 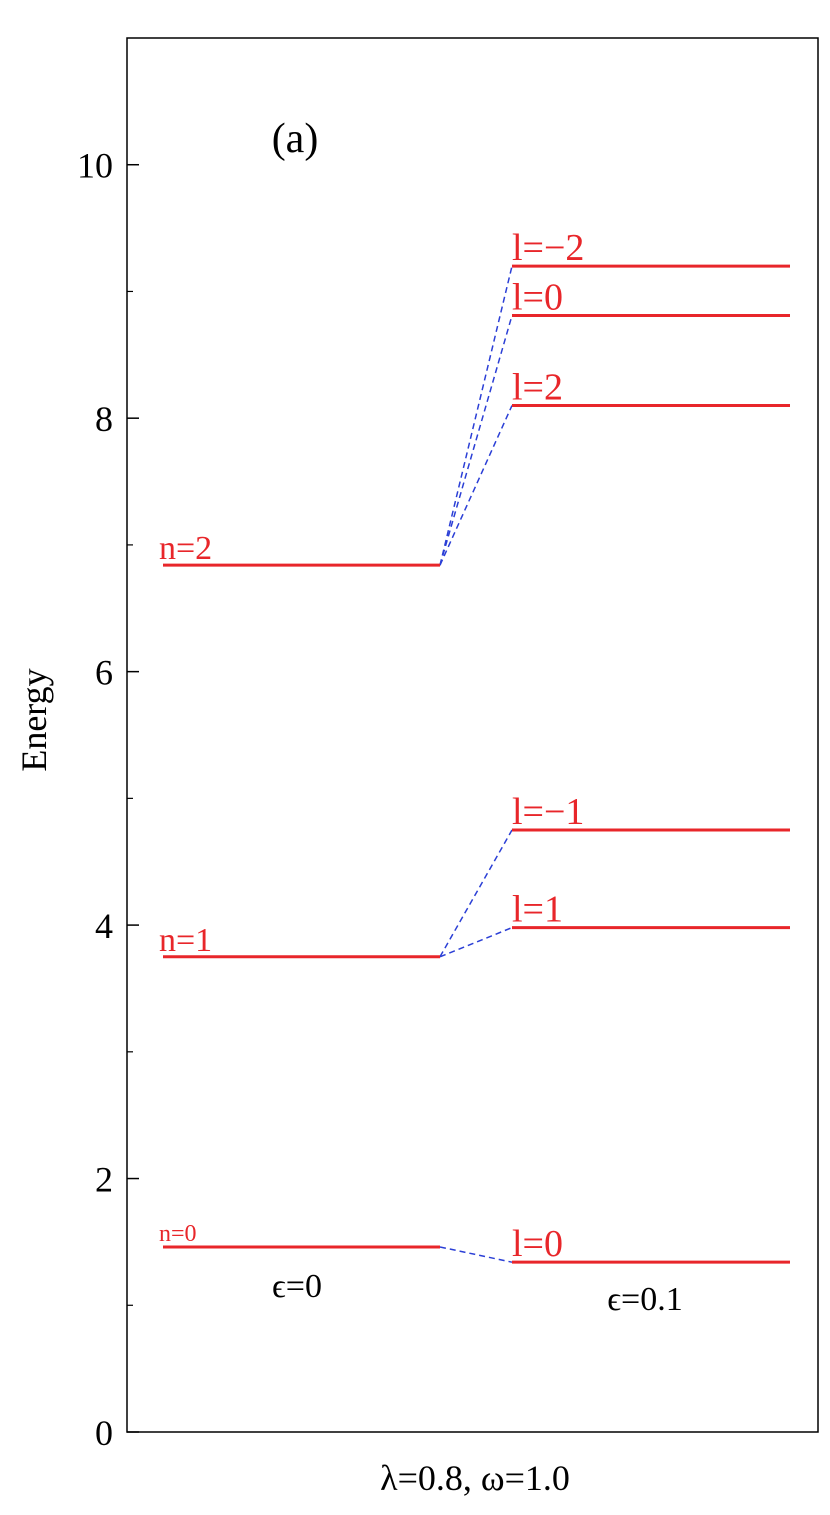 What do you see at coordinates (104, 1180) in the screenshot?
I see `y-tick-label: 2` at bounding box center [104, 1180].